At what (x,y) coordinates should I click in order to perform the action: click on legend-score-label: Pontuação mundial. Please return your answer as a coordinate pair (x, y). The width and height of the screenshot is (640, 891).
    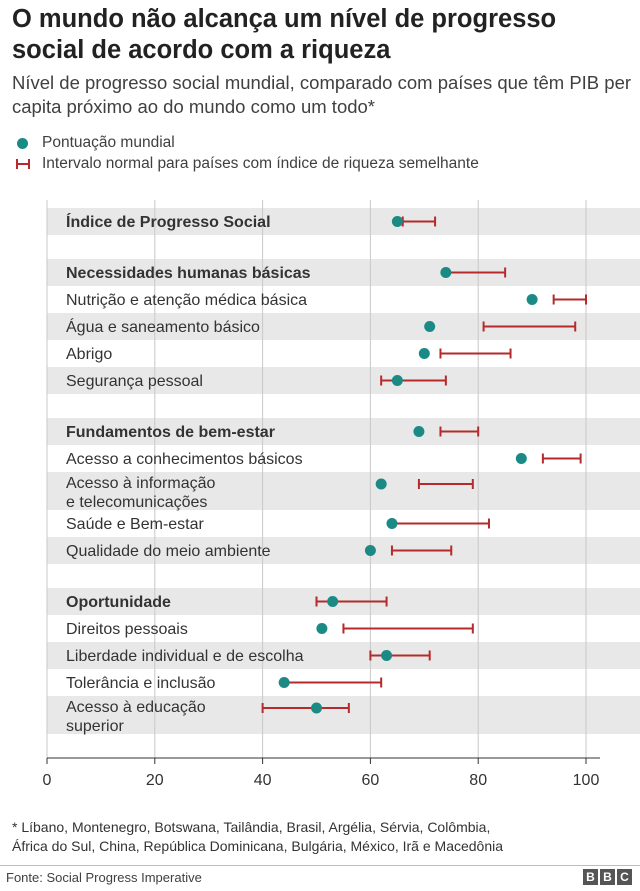
    Looking at the image, I should click on (108, 142).